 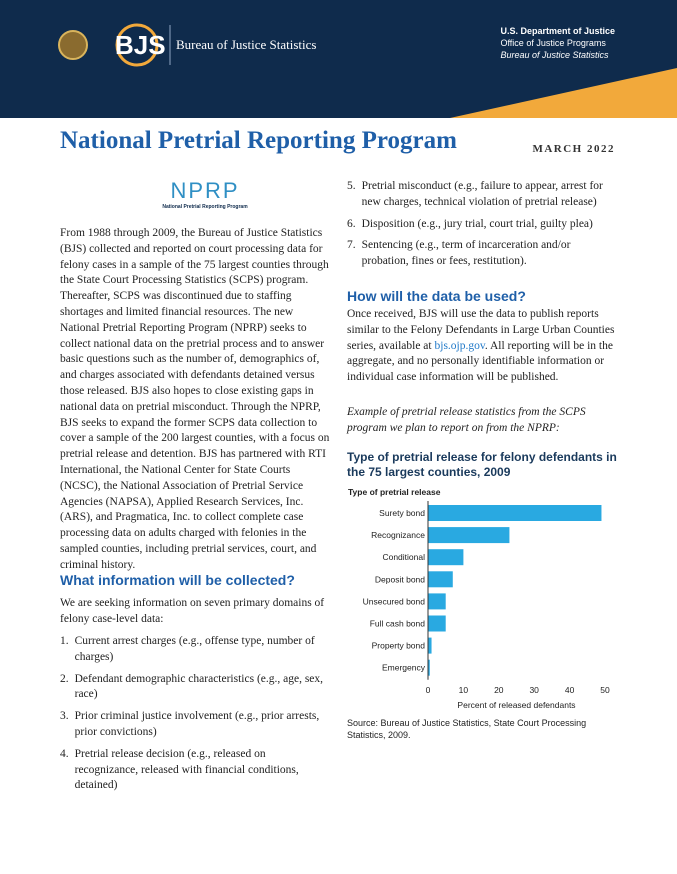 What do you see at coordinates (398, 624) in the screenshot?
I see `y-tick-label: Full cash bond` at bounding box center [398, 624].